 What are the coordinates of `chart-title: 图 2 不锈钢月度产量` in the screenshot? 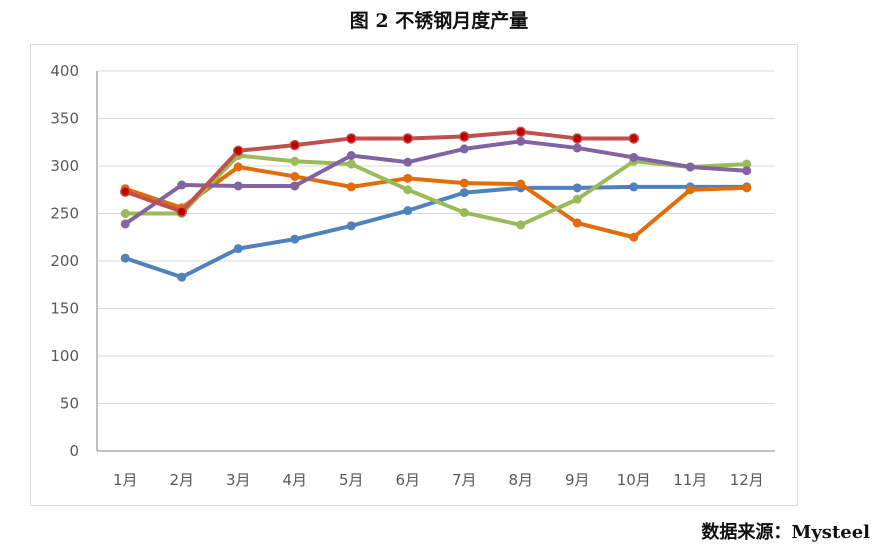 It's located at (439, 21).